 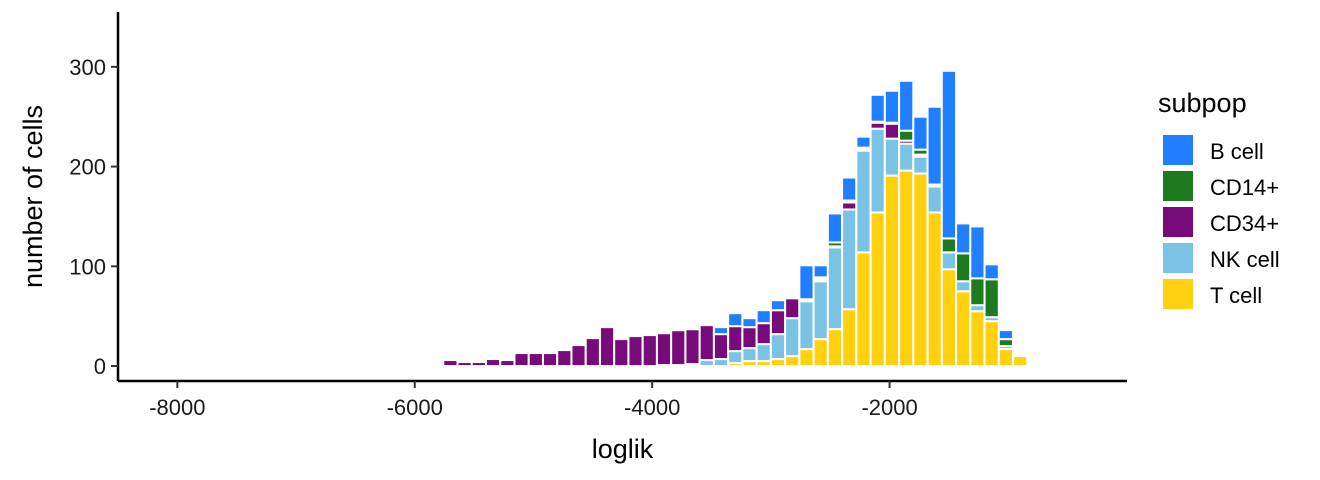 What do you see at coordinates (535, 360) in the screenshot?
I see `bar-cd34--bin-7` at bounding box center [535, 360].